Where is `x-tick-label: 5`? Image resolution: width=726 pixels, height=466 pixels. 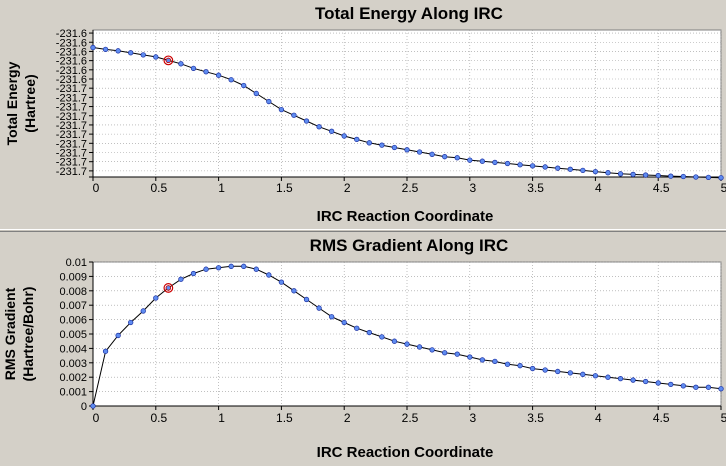
x-tick-label: 5 is located at coordinates (723, 418).